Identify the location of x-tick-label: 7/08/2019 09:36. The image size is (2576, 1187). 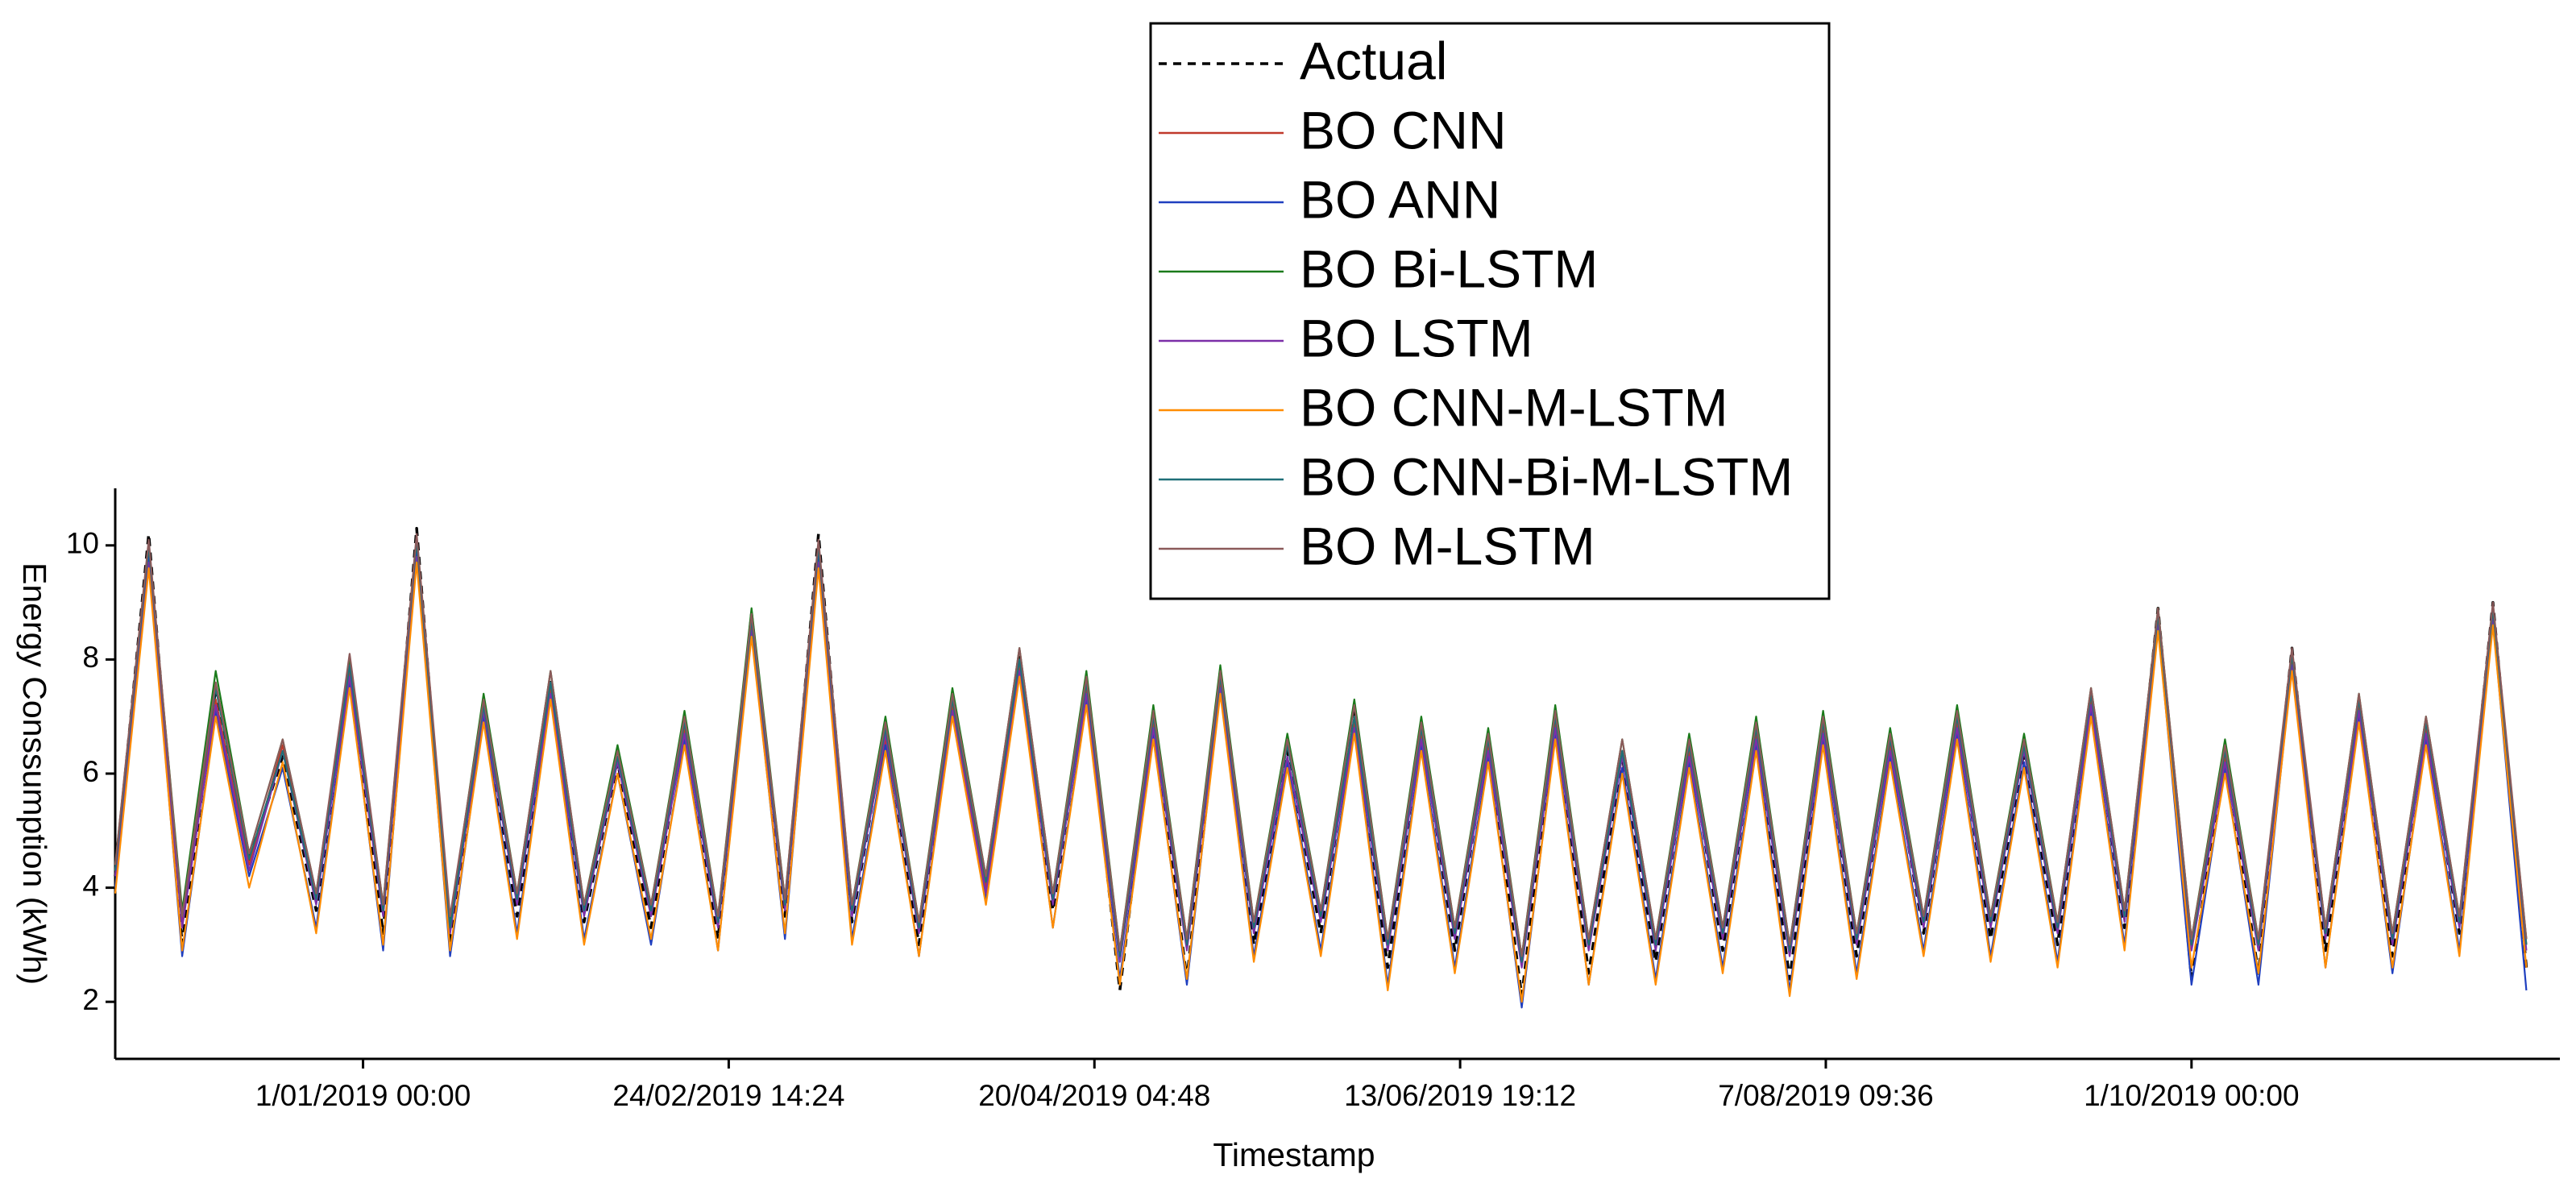
(1826, 1095).